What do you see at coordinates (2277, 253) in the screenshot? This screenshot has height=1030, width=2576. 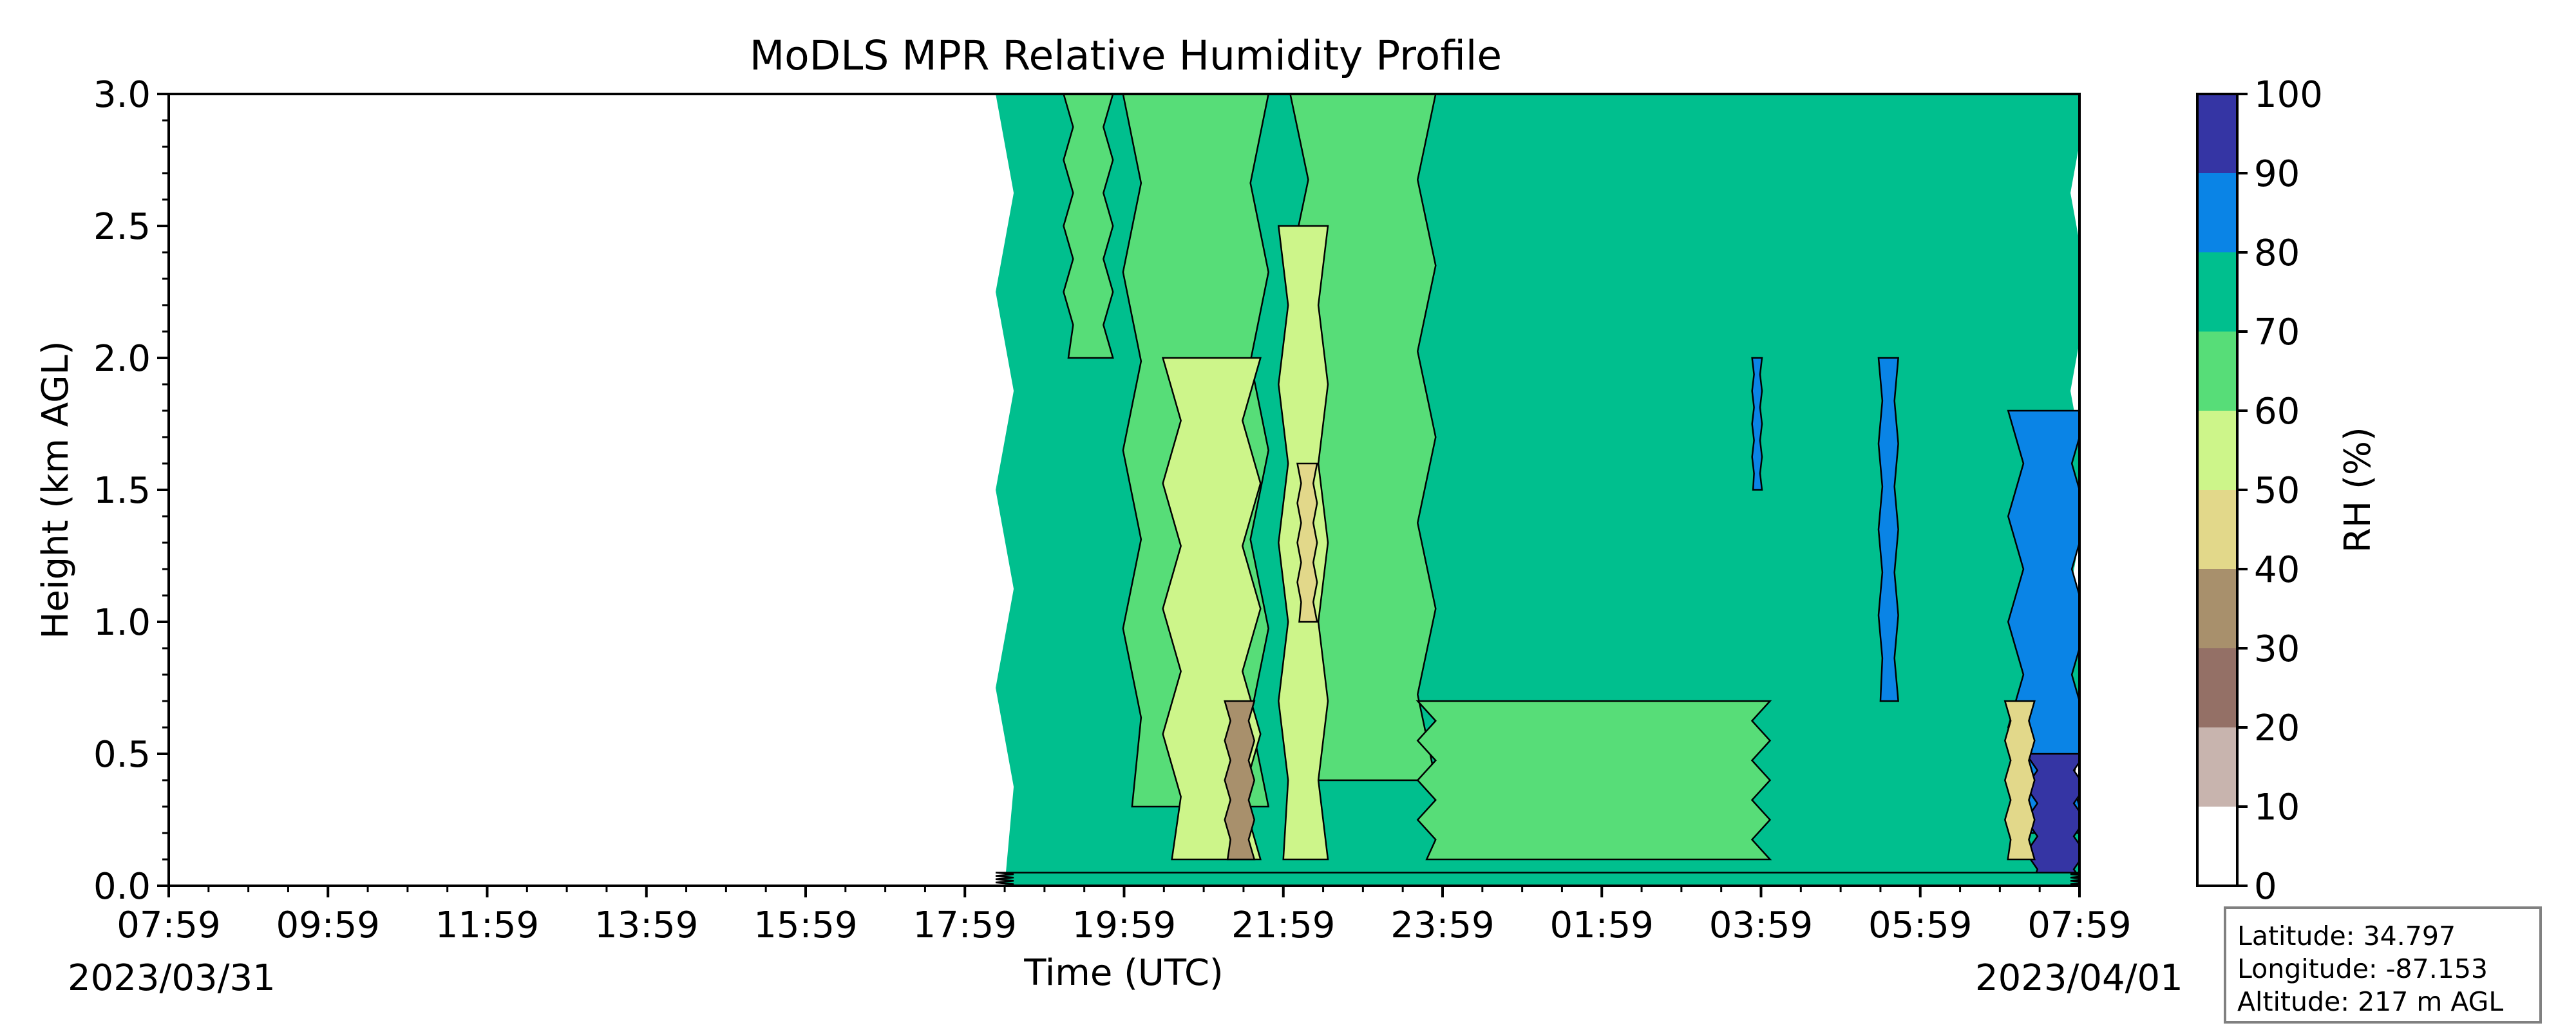 I see `colorbar-tick-label: 80` at bounding box center [2277, 253].